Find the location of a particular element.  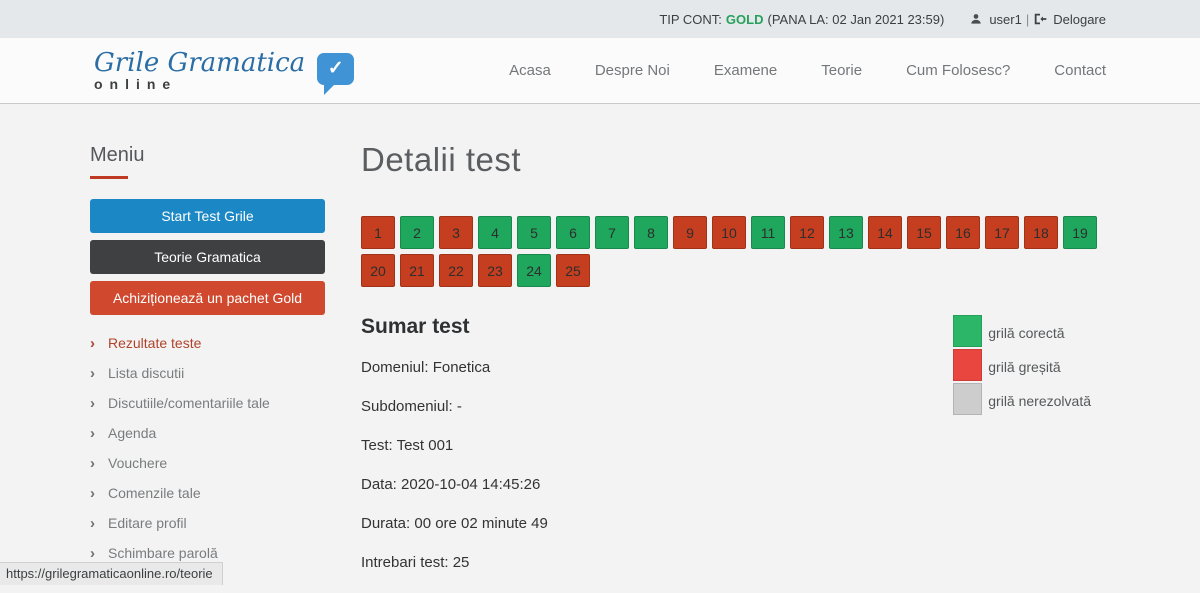

summary-row: Data: 2020-10-04 14:45:26 is located at coordinates (451, 484).